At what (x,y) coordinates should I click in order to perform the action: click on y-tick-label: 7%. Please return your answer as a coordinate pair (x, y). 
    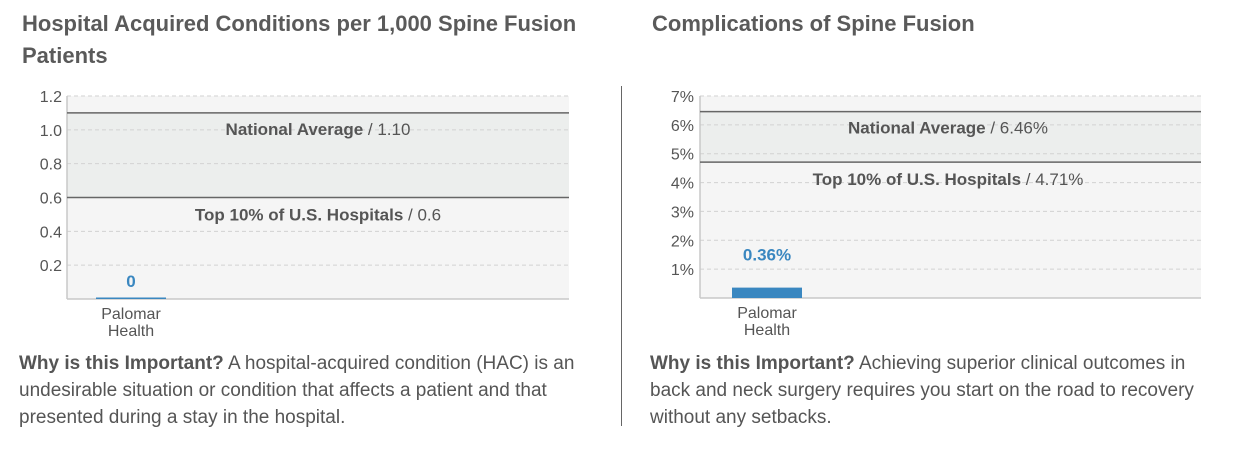
    Looking at the image, I should click on (682, 97).